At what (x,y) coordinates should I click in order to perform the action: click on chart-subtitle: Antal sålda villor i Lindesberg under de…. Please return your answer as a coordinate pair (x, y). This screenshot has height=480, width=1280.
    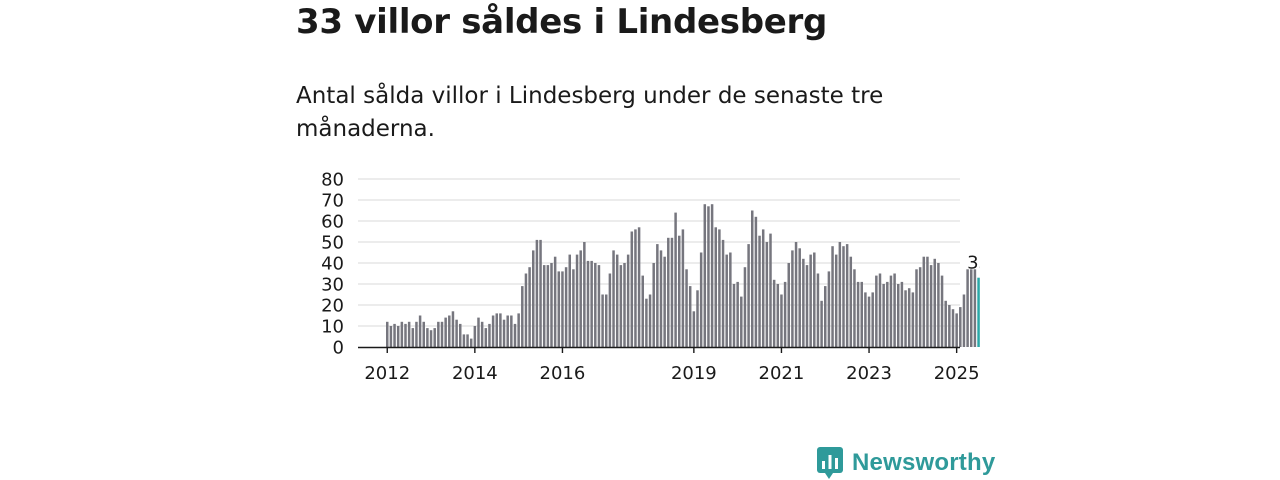
    Looking at the image, I should click on (590, 112).